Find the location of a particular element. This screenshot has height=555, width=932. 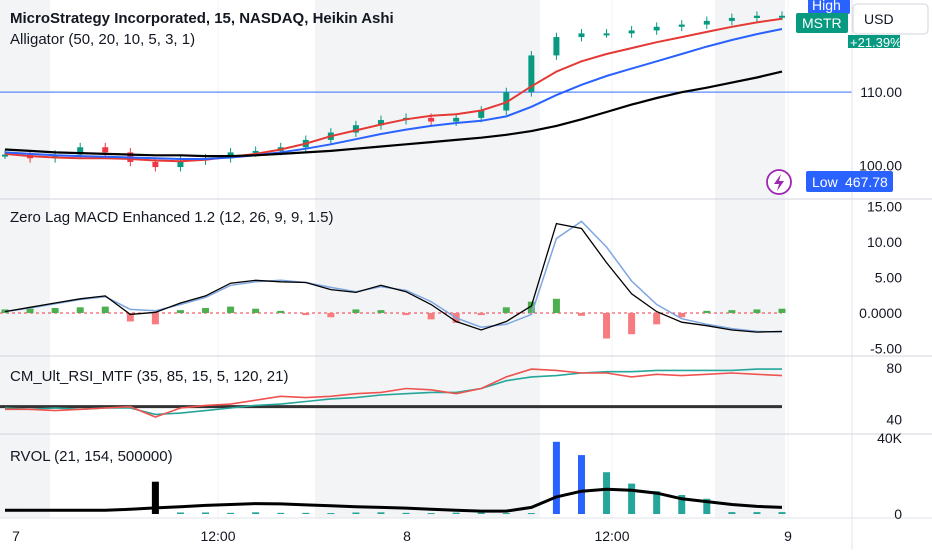

y-tick-label: 40 is located at coordinates (894, 420).